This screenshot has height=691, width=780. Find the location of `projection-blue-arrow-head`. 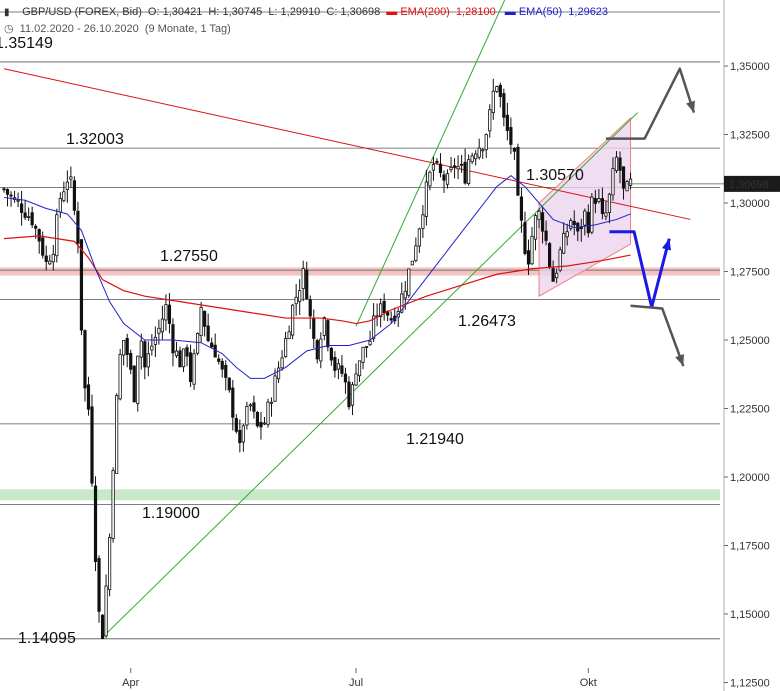

projection-blue-arrow-head is located at coordinates (667, 244).